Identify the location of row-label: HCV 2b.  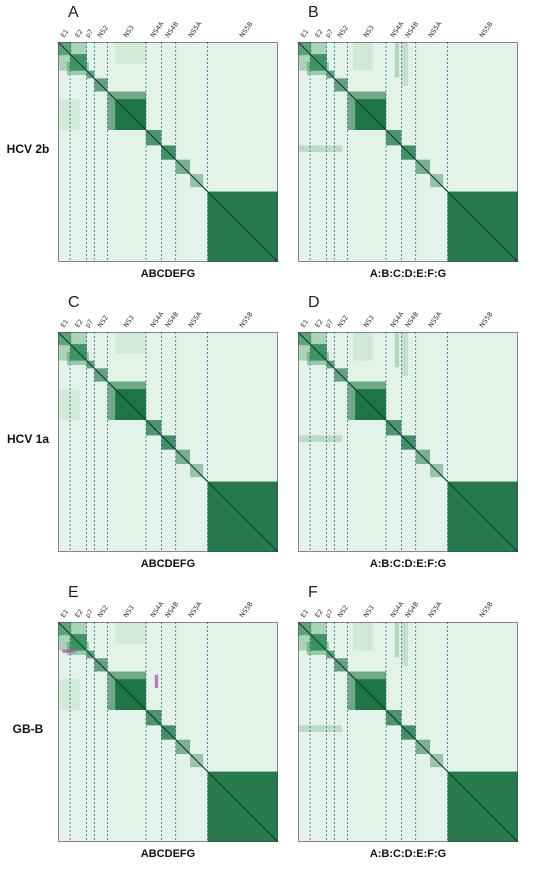
(28, 149).